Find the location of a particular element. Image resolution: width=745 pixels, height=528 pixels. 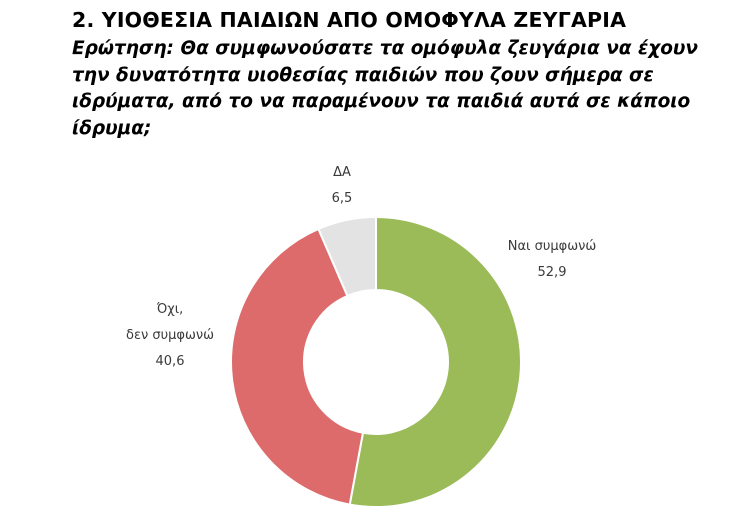

slice-label-dk: ΔΑ is located at coordinates (342, 172).